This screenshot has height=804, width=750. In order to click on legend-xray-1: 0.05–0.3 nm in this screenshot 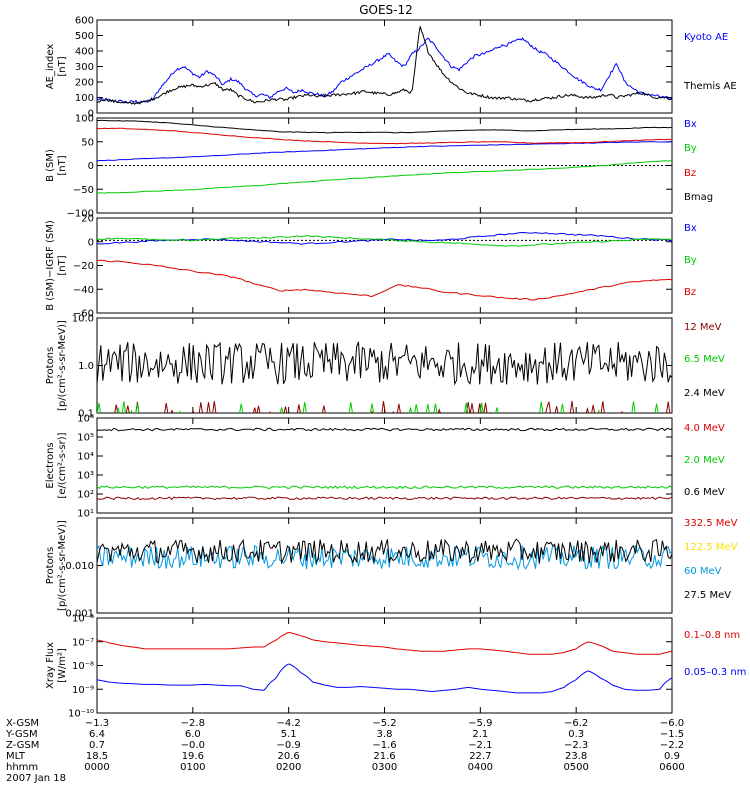, I will do `click(715, 672)`.